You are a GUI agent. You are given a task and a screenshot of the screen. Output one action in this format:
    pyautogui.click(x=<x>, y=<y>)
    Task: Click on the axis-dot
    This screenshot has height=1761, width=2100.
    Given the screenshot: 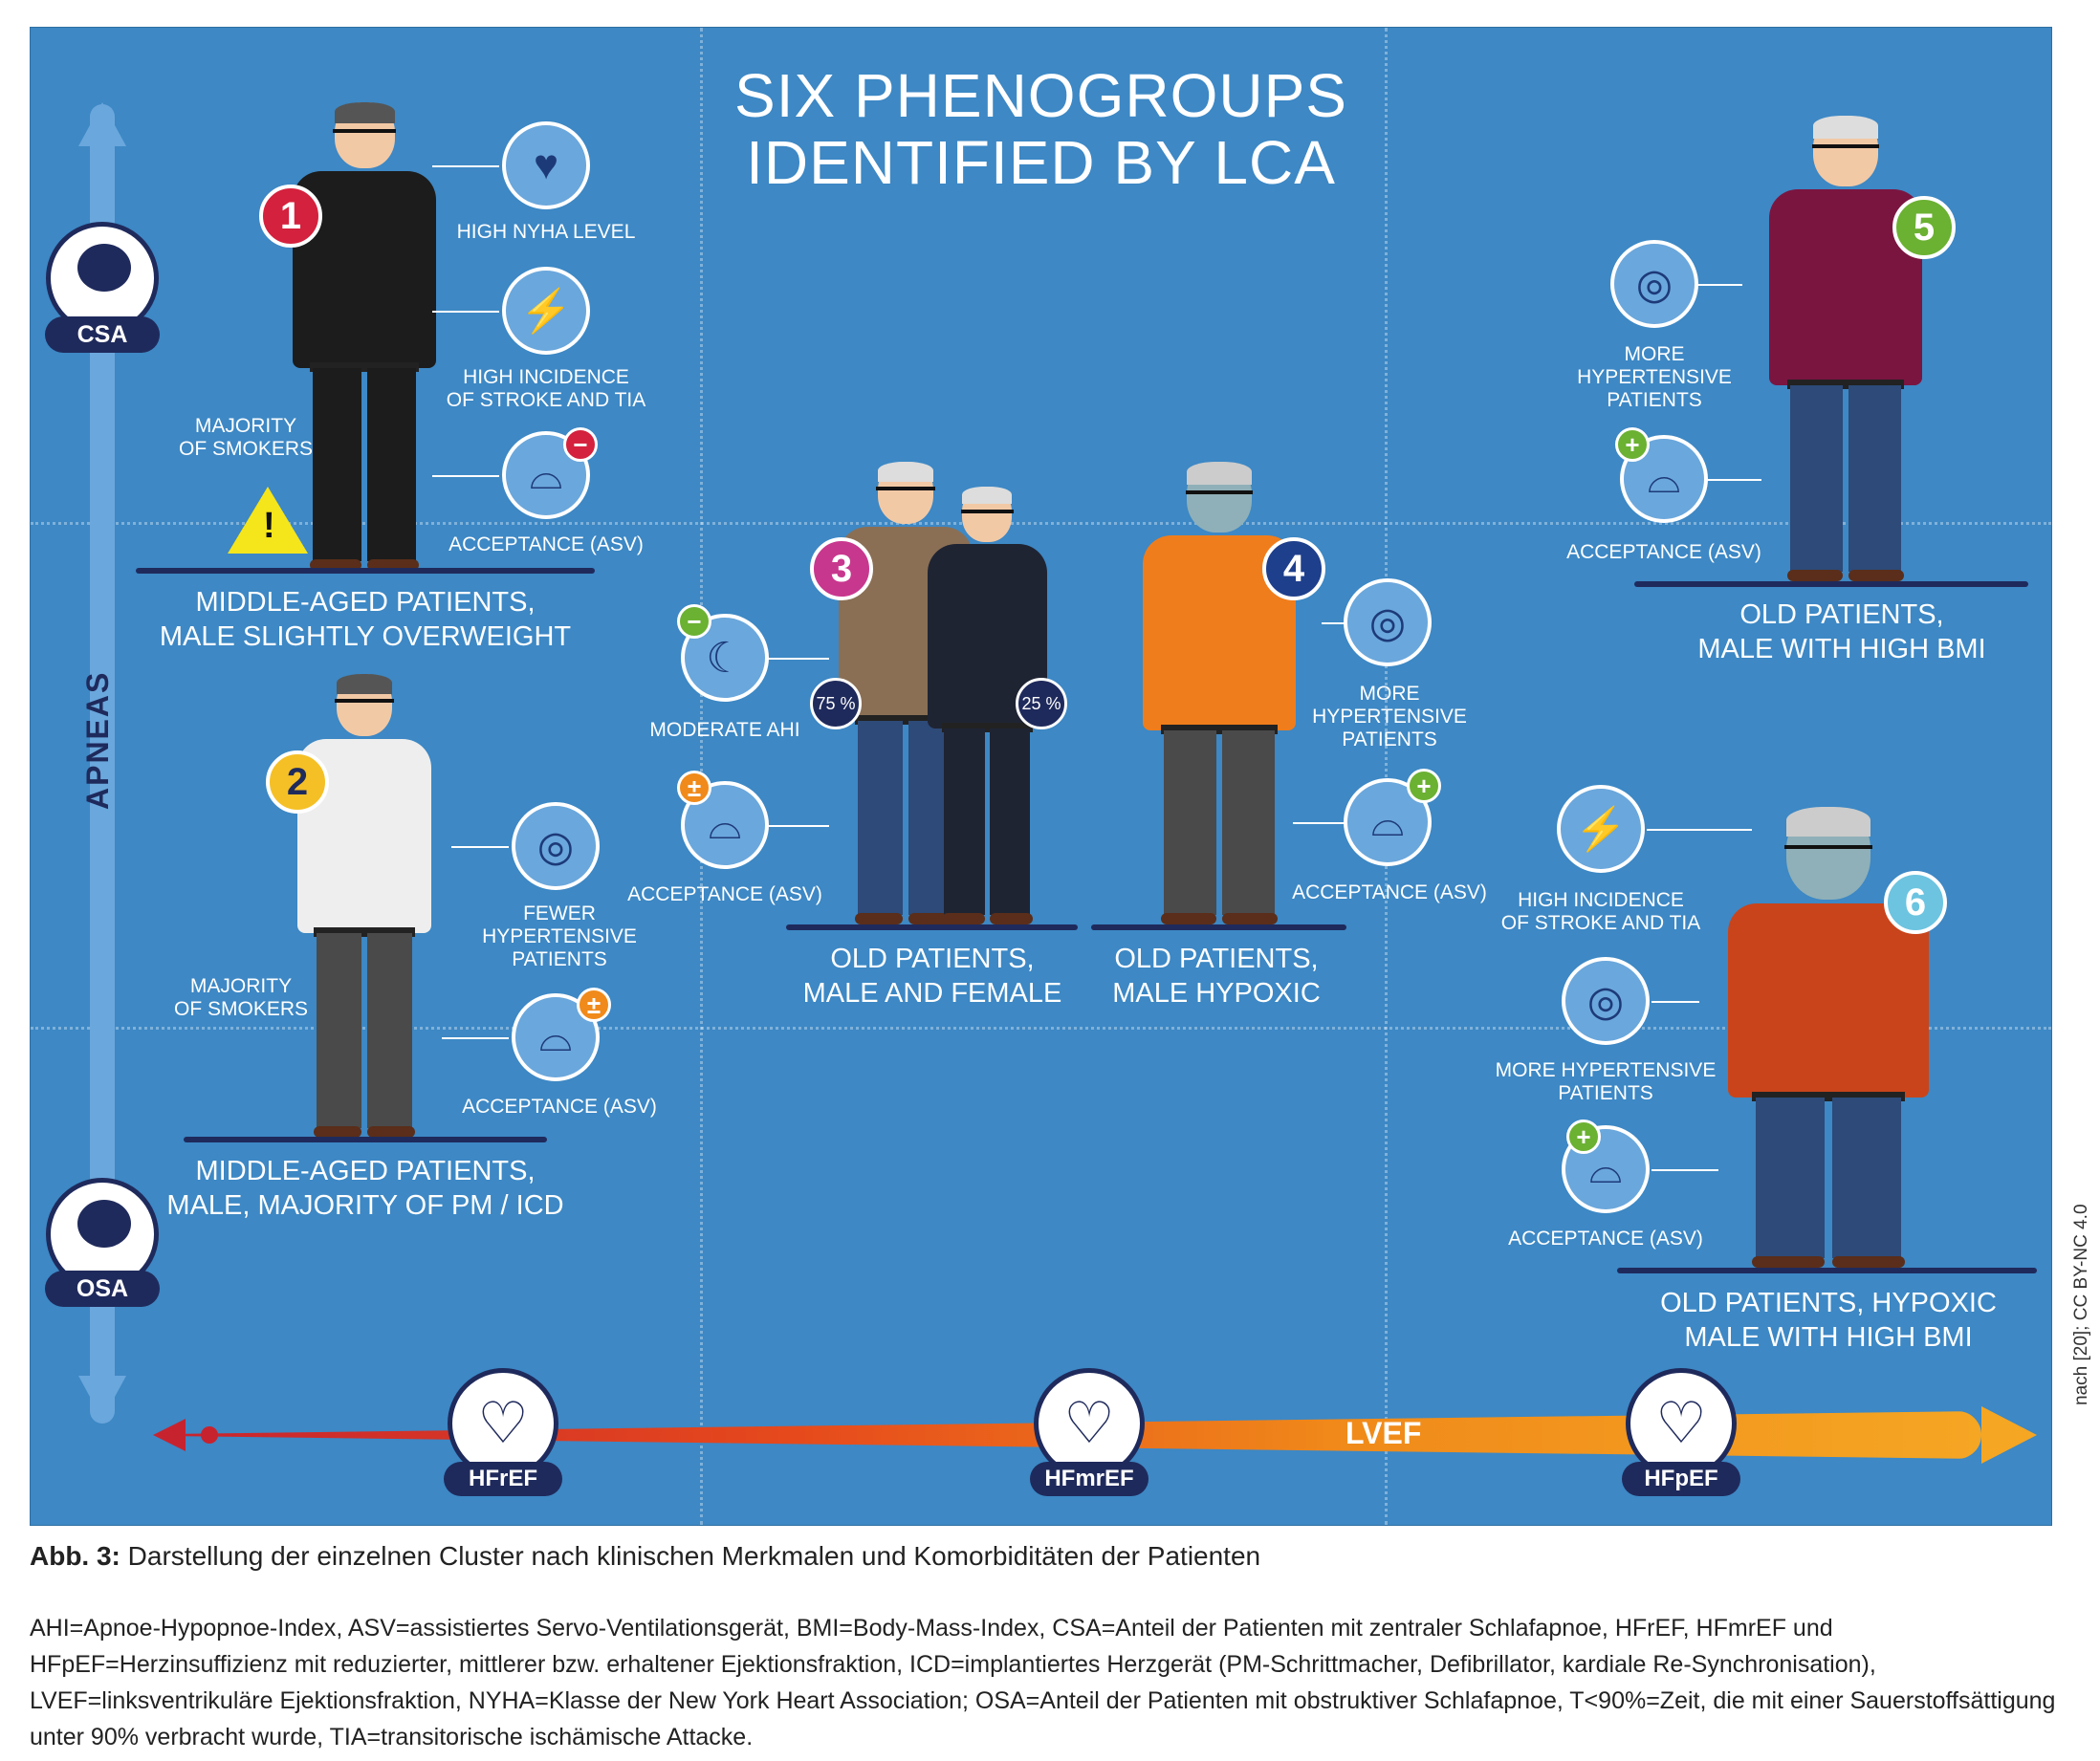 What is the action you would take?
    pyautogui.click(x=210, y=1435)
    